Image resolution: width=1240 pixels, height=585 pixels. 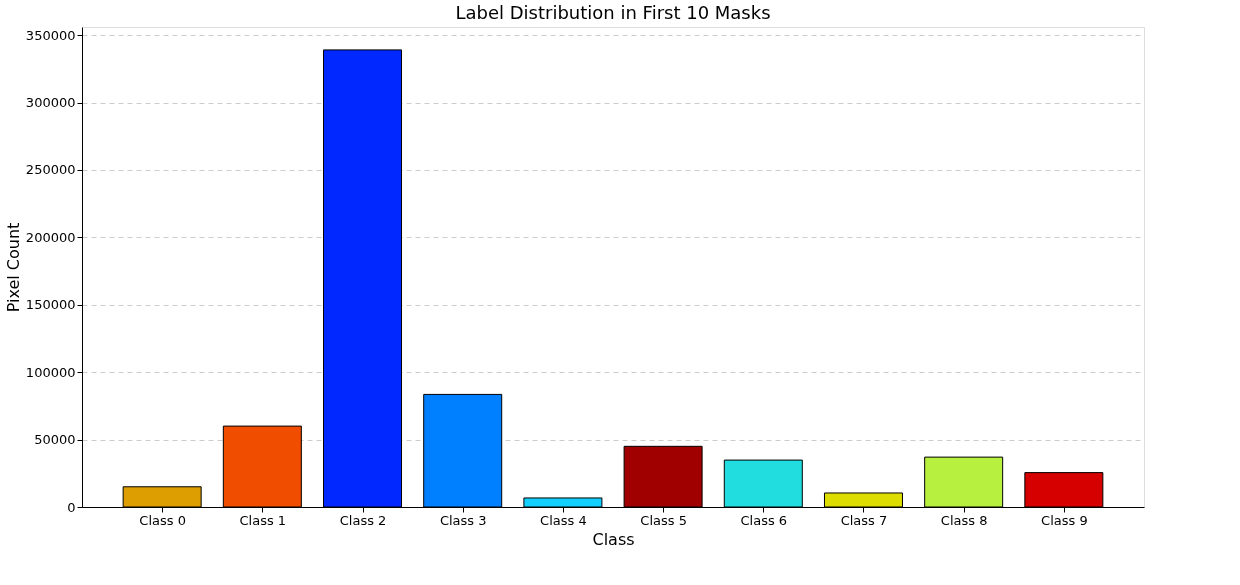 What do you see at coordinates (263, 520) in the screenshot?
I see `x-tick-label: Class 1` at bounding box center [263, 520].